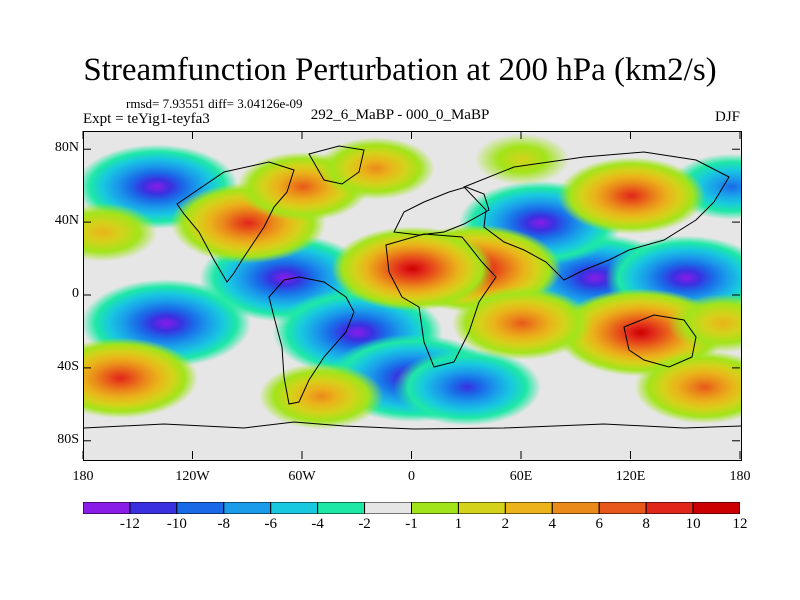 Image resolution: width=800 pixels, height=600 pixels. What do you see at coordinates (235, 222) in the screenshot?
I see `coastline-north-america` at bounding box center [235, 222].